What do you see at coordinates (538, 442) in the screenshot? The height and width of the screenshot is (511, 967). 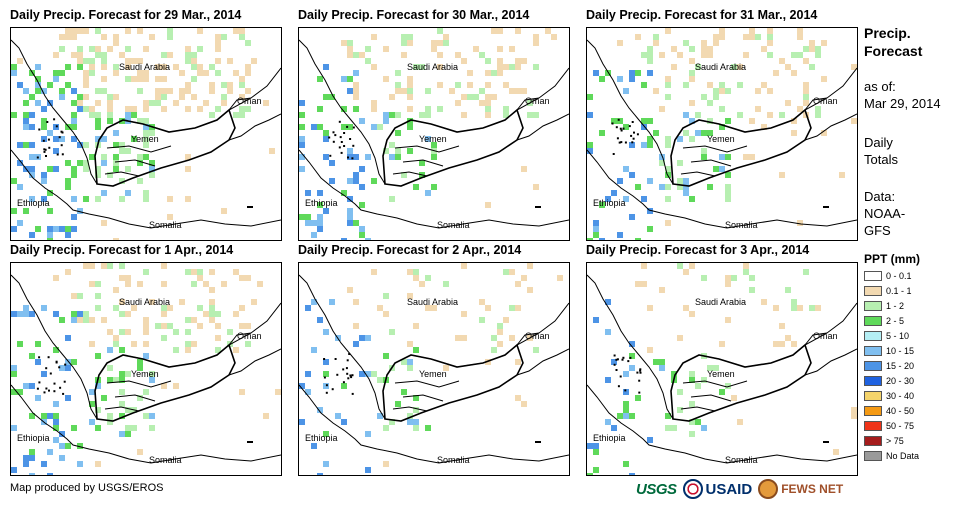 I see `socotra-island` at bounding box center [538, 442].